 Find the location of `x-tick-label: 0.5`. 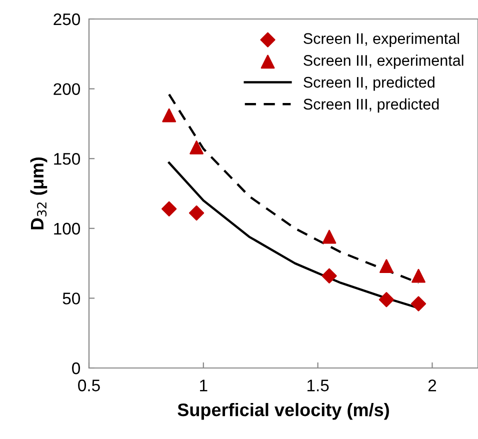

x-tick-label: 0.5 is located at coordinates (89, 386).